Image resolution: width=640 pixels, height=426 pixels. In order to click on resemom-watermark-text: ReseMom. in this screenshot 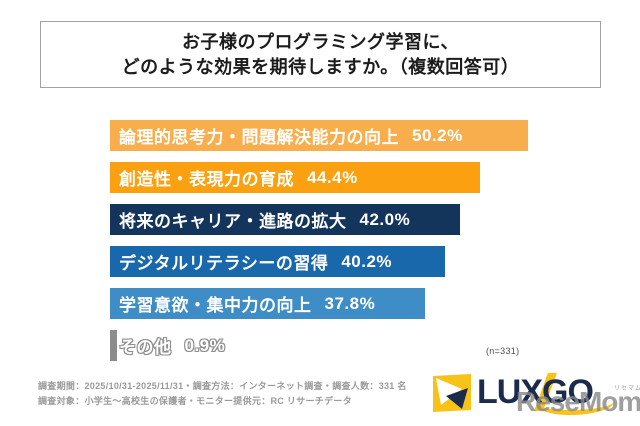, I will do `click(578, 401)`.